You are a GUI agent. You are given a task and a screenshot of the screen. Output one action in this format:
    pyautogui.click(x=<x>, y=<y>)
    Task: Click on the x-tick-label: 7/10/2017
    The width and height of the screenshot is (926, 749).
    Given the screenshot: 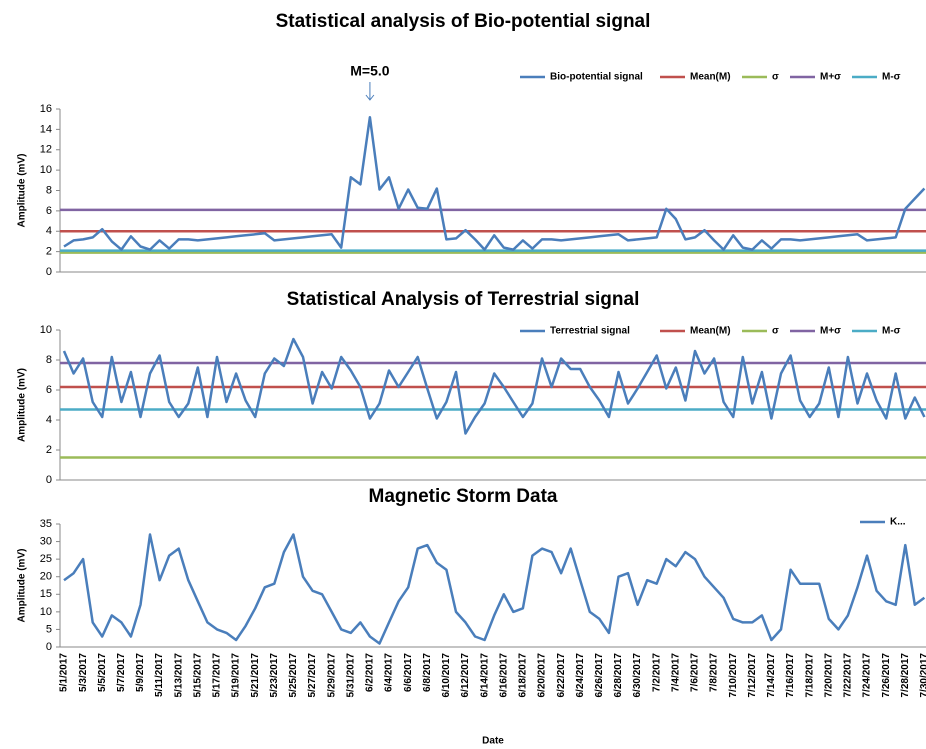 What is the action you would take?
    pyautogui.click(x=733, y=675)
    